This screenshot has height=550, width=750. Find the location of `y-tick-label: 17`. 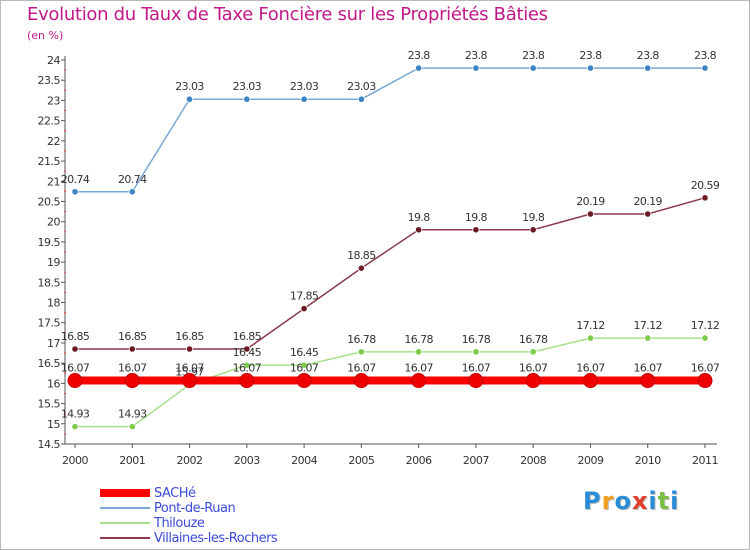

y-tick-label: 17 is located at coordinates (53, 343).